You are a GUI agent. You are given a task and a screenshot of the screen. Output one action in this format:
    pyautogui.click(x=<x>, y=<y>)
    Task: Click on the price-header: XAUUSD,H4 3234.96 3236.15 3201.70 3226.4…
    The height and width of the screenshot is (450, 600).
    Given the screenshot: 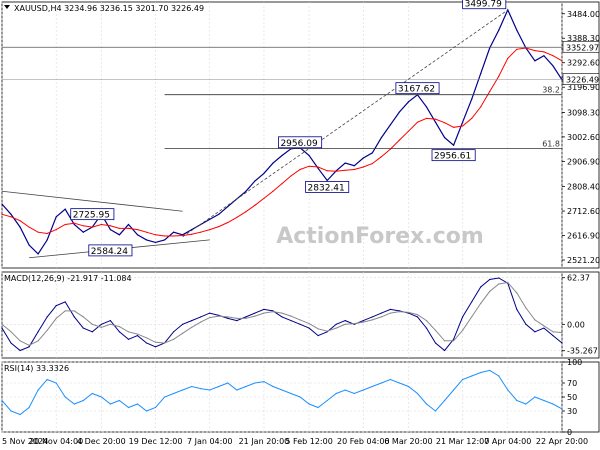 What is the action you would take?
    pyautogui.click(x=109, y=8)
    